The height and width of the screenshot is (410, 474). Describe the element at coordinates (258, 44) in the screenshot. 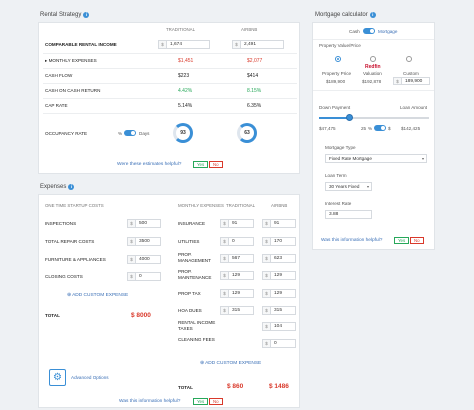

I see `airbnb-income-input: $2,491` at that location.